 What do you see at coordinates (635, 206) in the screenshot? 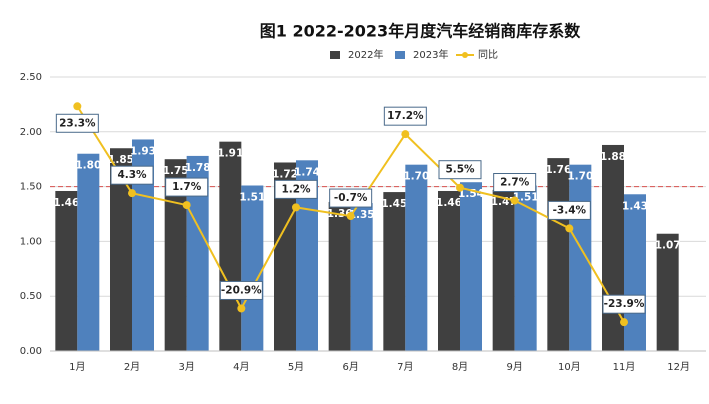
I see `bar-label: 1.43` at bounding box center [635, 206].